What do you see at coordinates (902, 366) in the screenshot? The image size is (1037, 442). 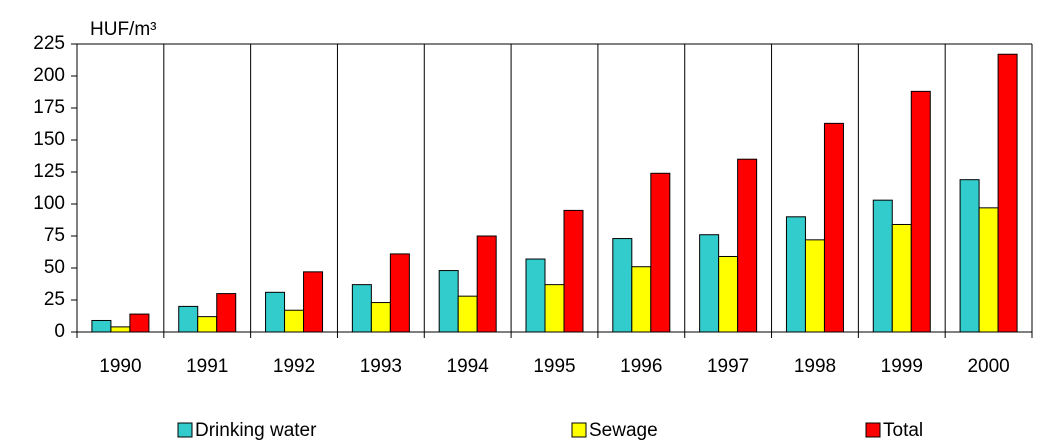 I see `x-tick-label: 1999` at bounding box center [902, 366].